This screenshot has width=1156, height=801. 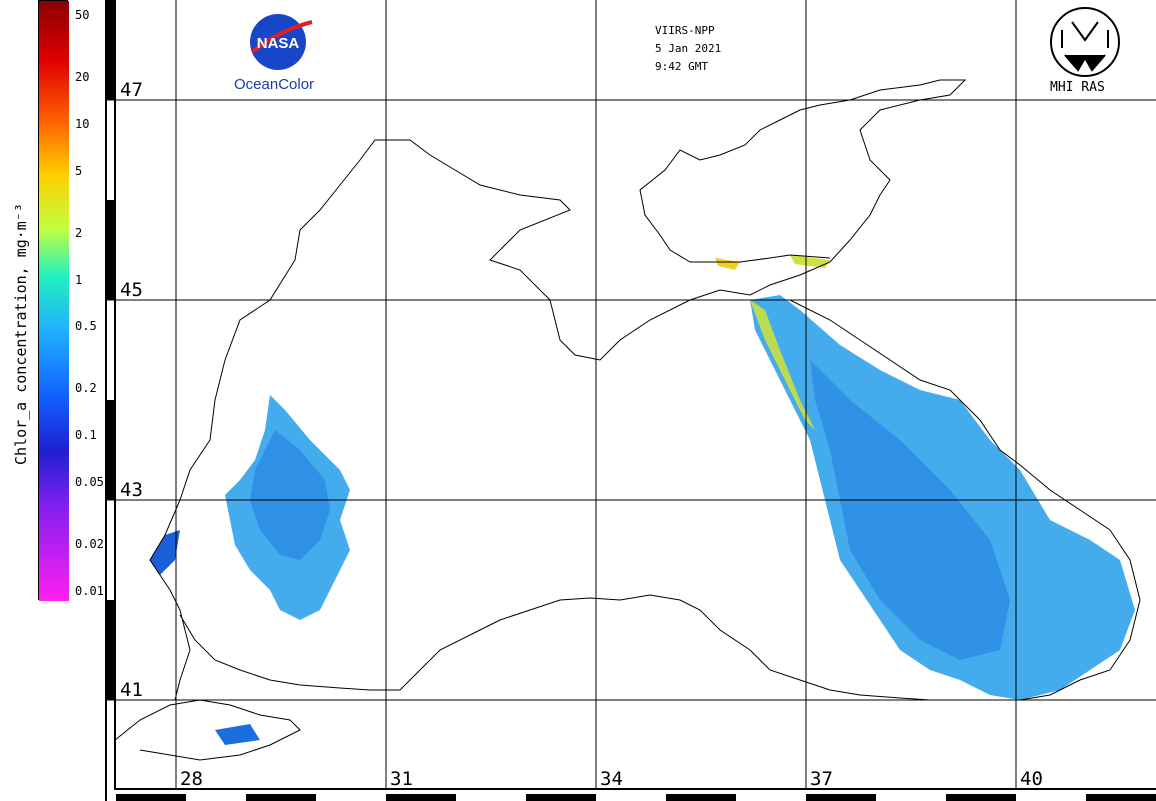 What do you see at coordinates (82, 15) in the screenshot?
I see `colorbar-tick-label: 50` at bounding box center [82, 15].